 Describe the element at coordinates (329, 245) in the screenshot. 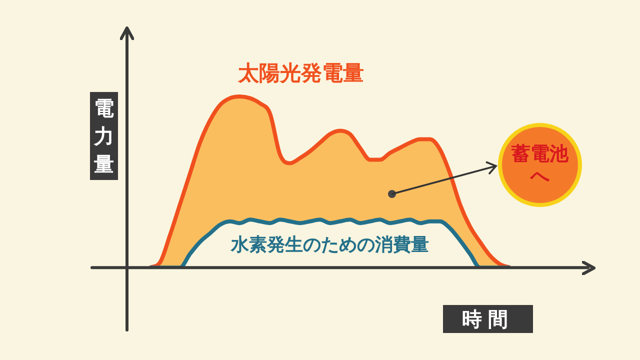

I see `series-label: 水素発生のための消費量` at that location.